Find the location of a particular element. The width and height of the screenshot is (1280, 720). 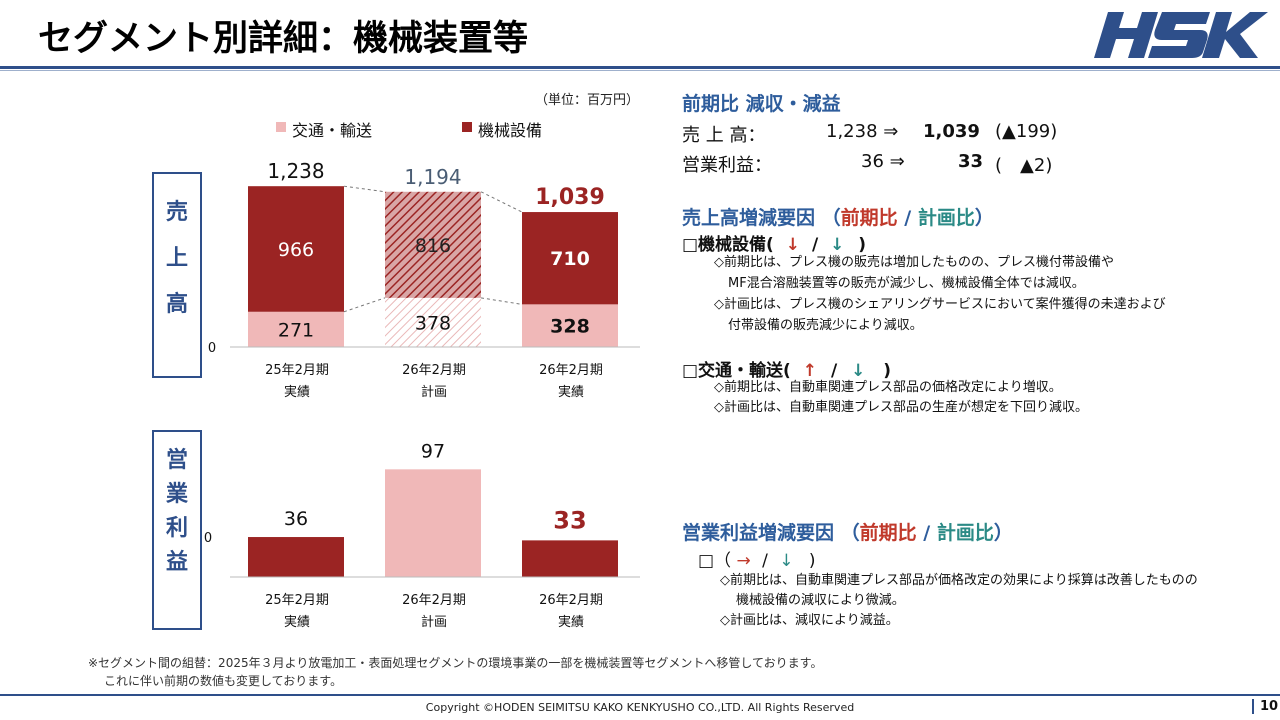

profit-chart: 36 97 33 0 is located at coordinates (422, 509).